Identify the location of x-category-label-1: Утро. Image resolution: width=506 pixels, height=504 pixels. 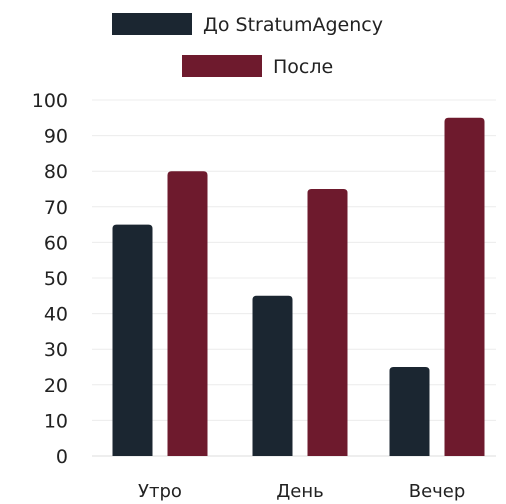
(160, 491).